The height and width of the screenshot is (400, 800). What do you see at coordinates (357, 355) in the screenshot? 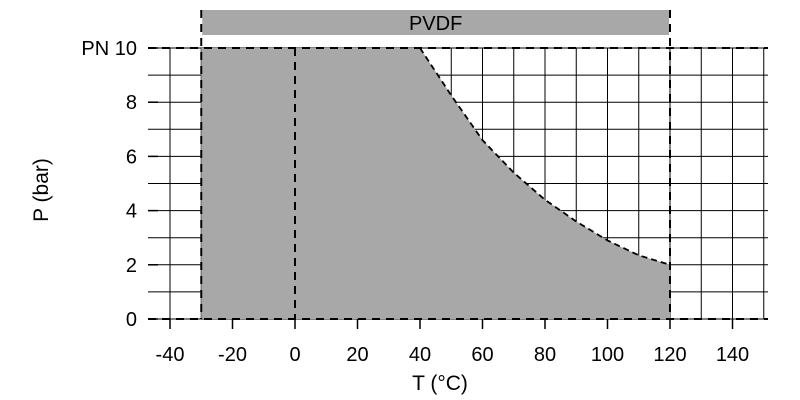
I see `x-tick-label: 20` at bounding box center [357, 355].